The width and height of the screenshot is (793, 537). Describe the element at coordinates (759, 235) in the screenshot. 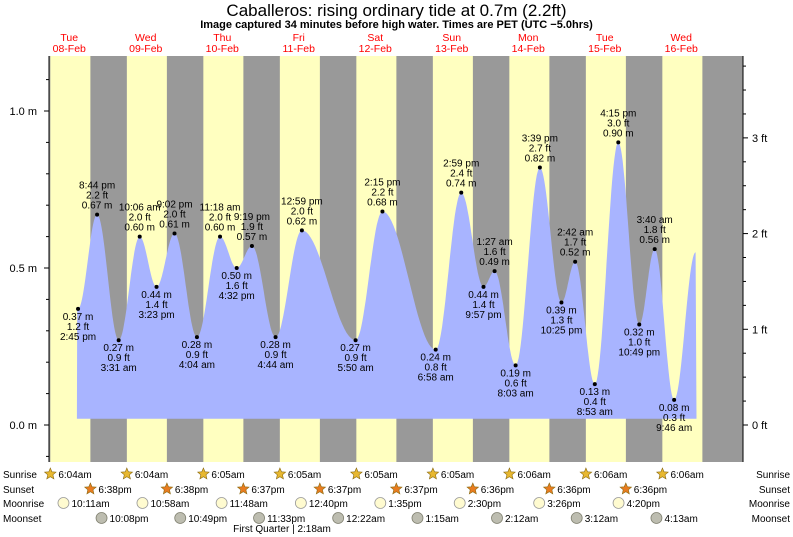

I see `right-tick-label: 2 ft` at that location.